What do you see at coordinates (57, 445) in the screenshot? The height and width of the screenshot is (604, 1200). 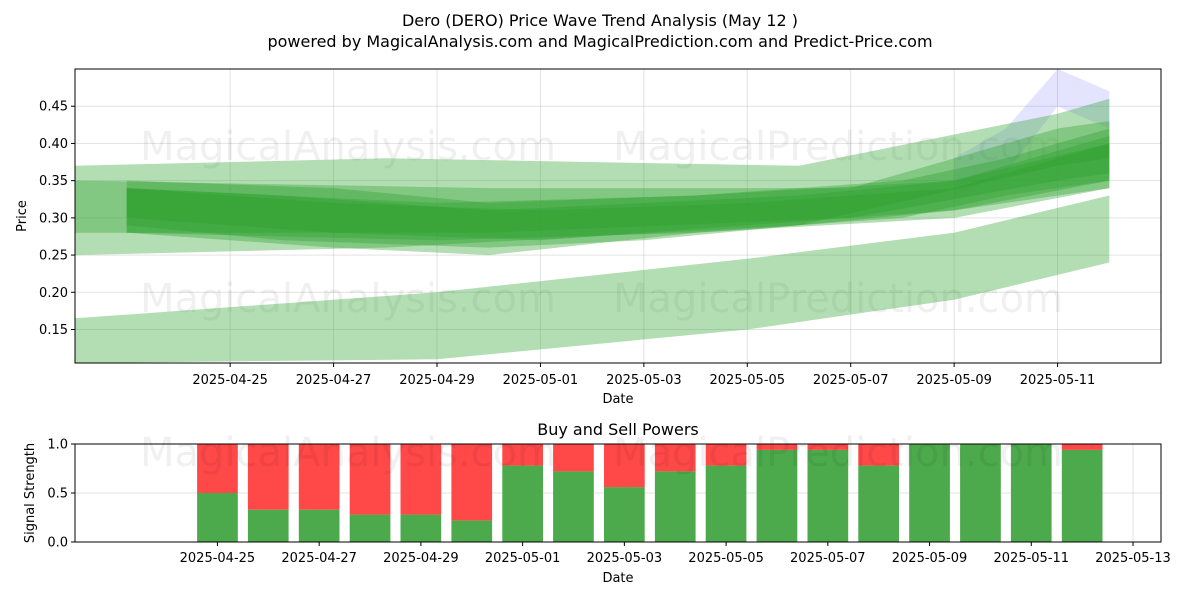 I see `signal-y-tick-label: 1.0` at bounding box center [57, 445].